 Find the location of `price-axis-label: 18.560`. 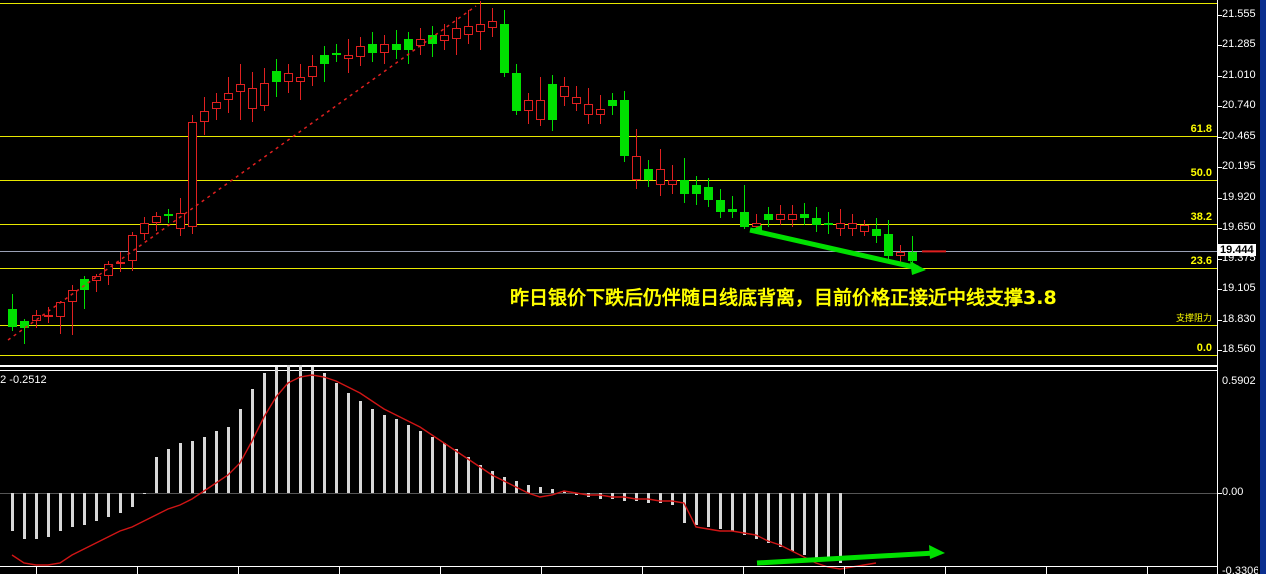

price-axis-label: 18.560 is located at coordinates (1239, 349).